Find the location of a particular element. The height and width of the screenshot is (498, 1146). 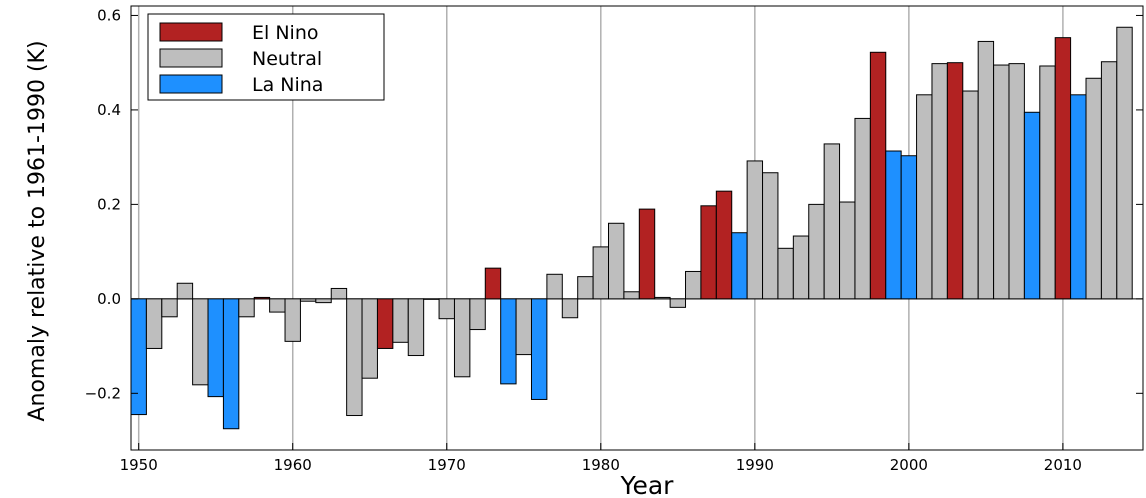

x-tick-label: 2000 is located at coordinates (909, 465).